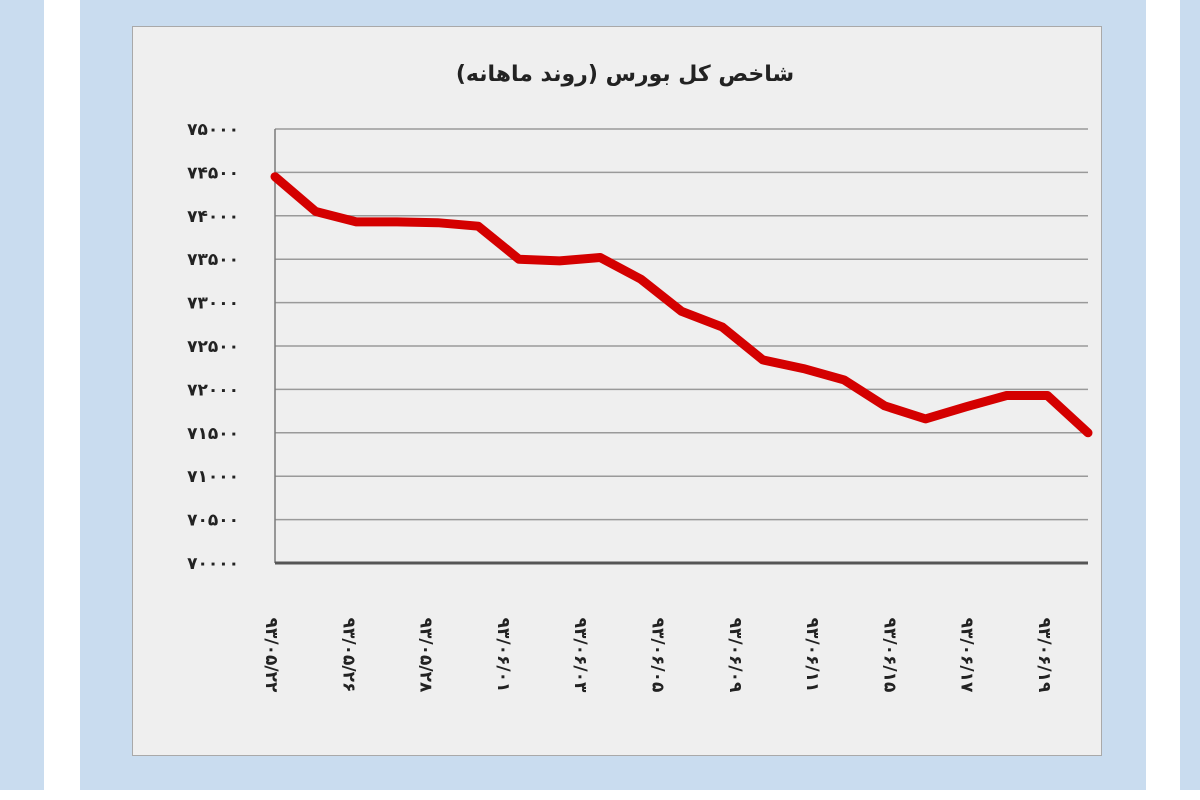  I want to click on x-tick-label: ۹۳/۰۶/۰۱, so click(503, 655).